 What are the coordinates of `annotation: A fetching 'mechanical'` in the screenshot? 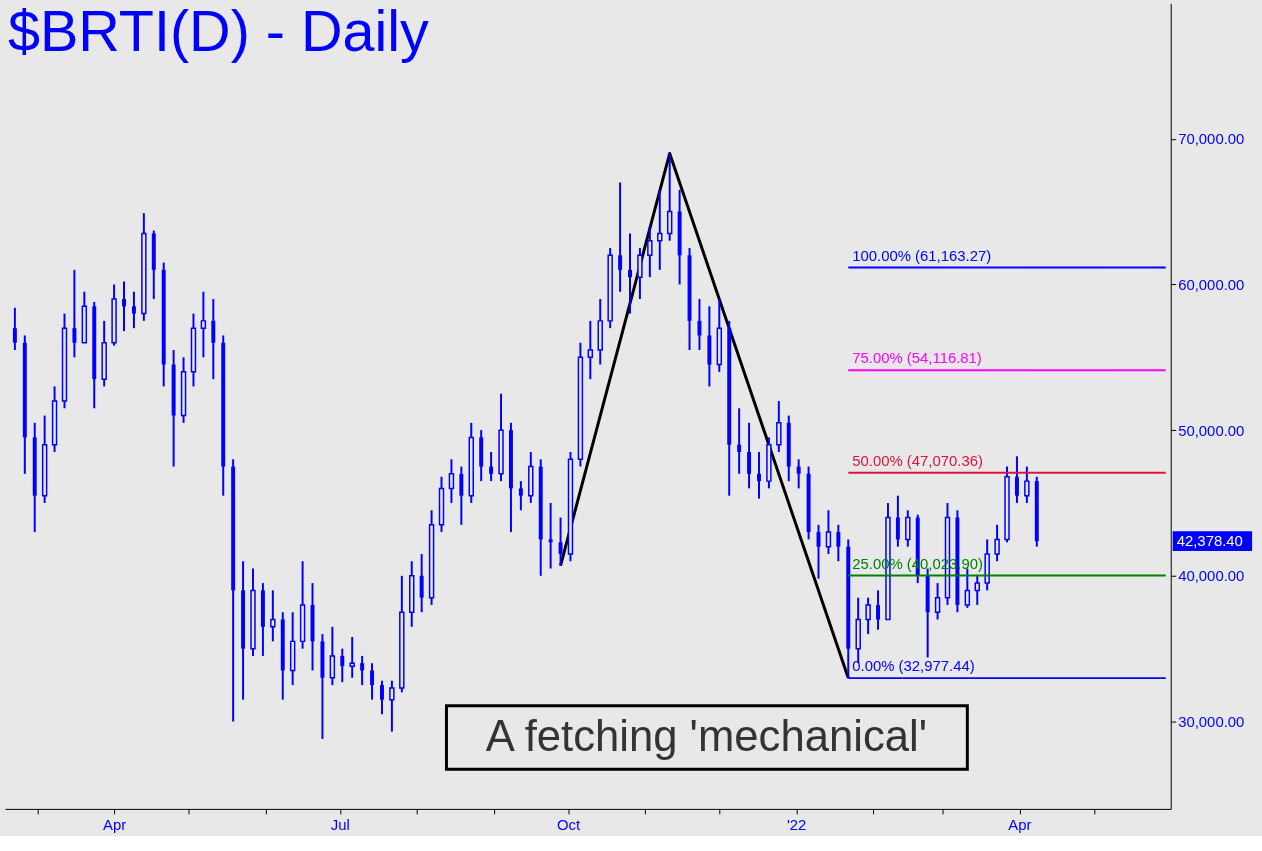 It's located at (706, 736).